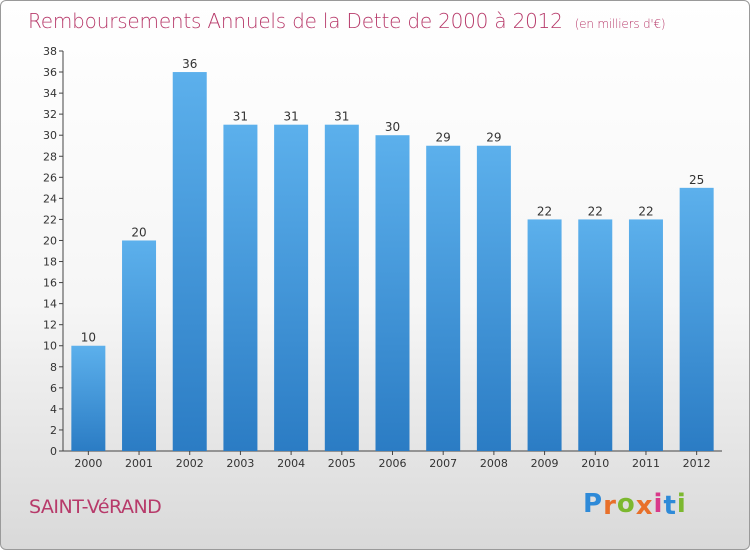 Image resolution: width=750 pixels, height=550 pixels. I want to click on x-tick-label: 2010, so click(595, 463).